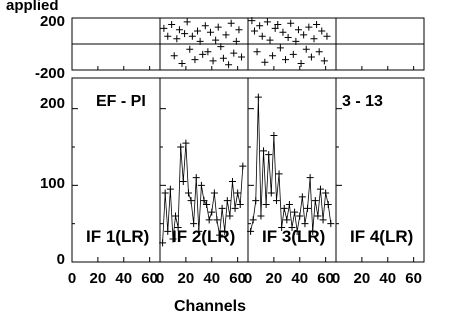  I want to click on panel-label: IF 3(LR), so click(293, 236).